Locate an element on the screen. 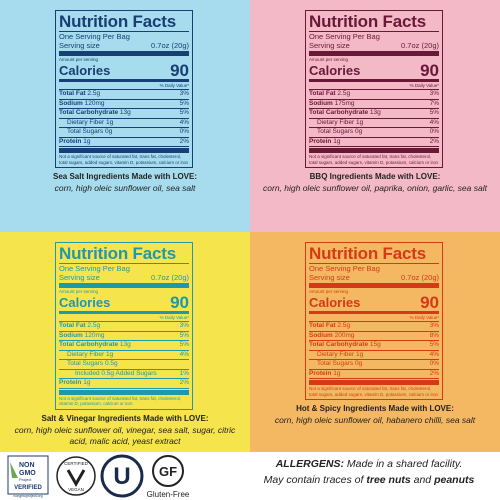  nutrient-row: Sodium 120mg 5% is located at coordinates (124, 336).